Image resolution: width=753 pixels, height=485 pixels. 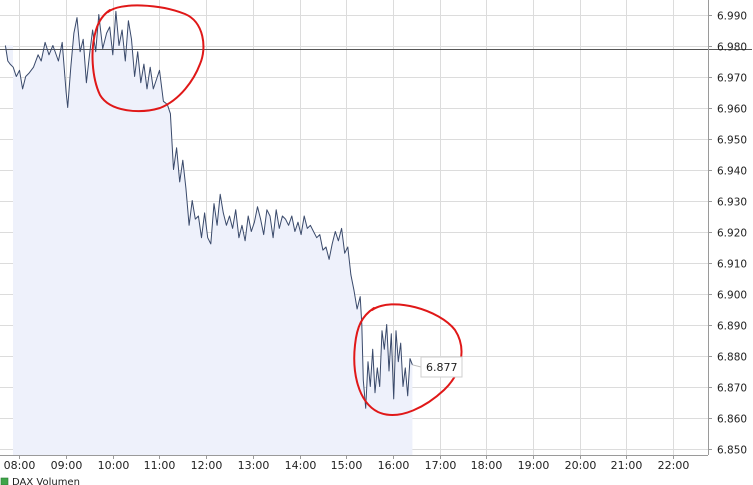 I want to click on y-tick-label: 6.970, so click(x=732, y=79).